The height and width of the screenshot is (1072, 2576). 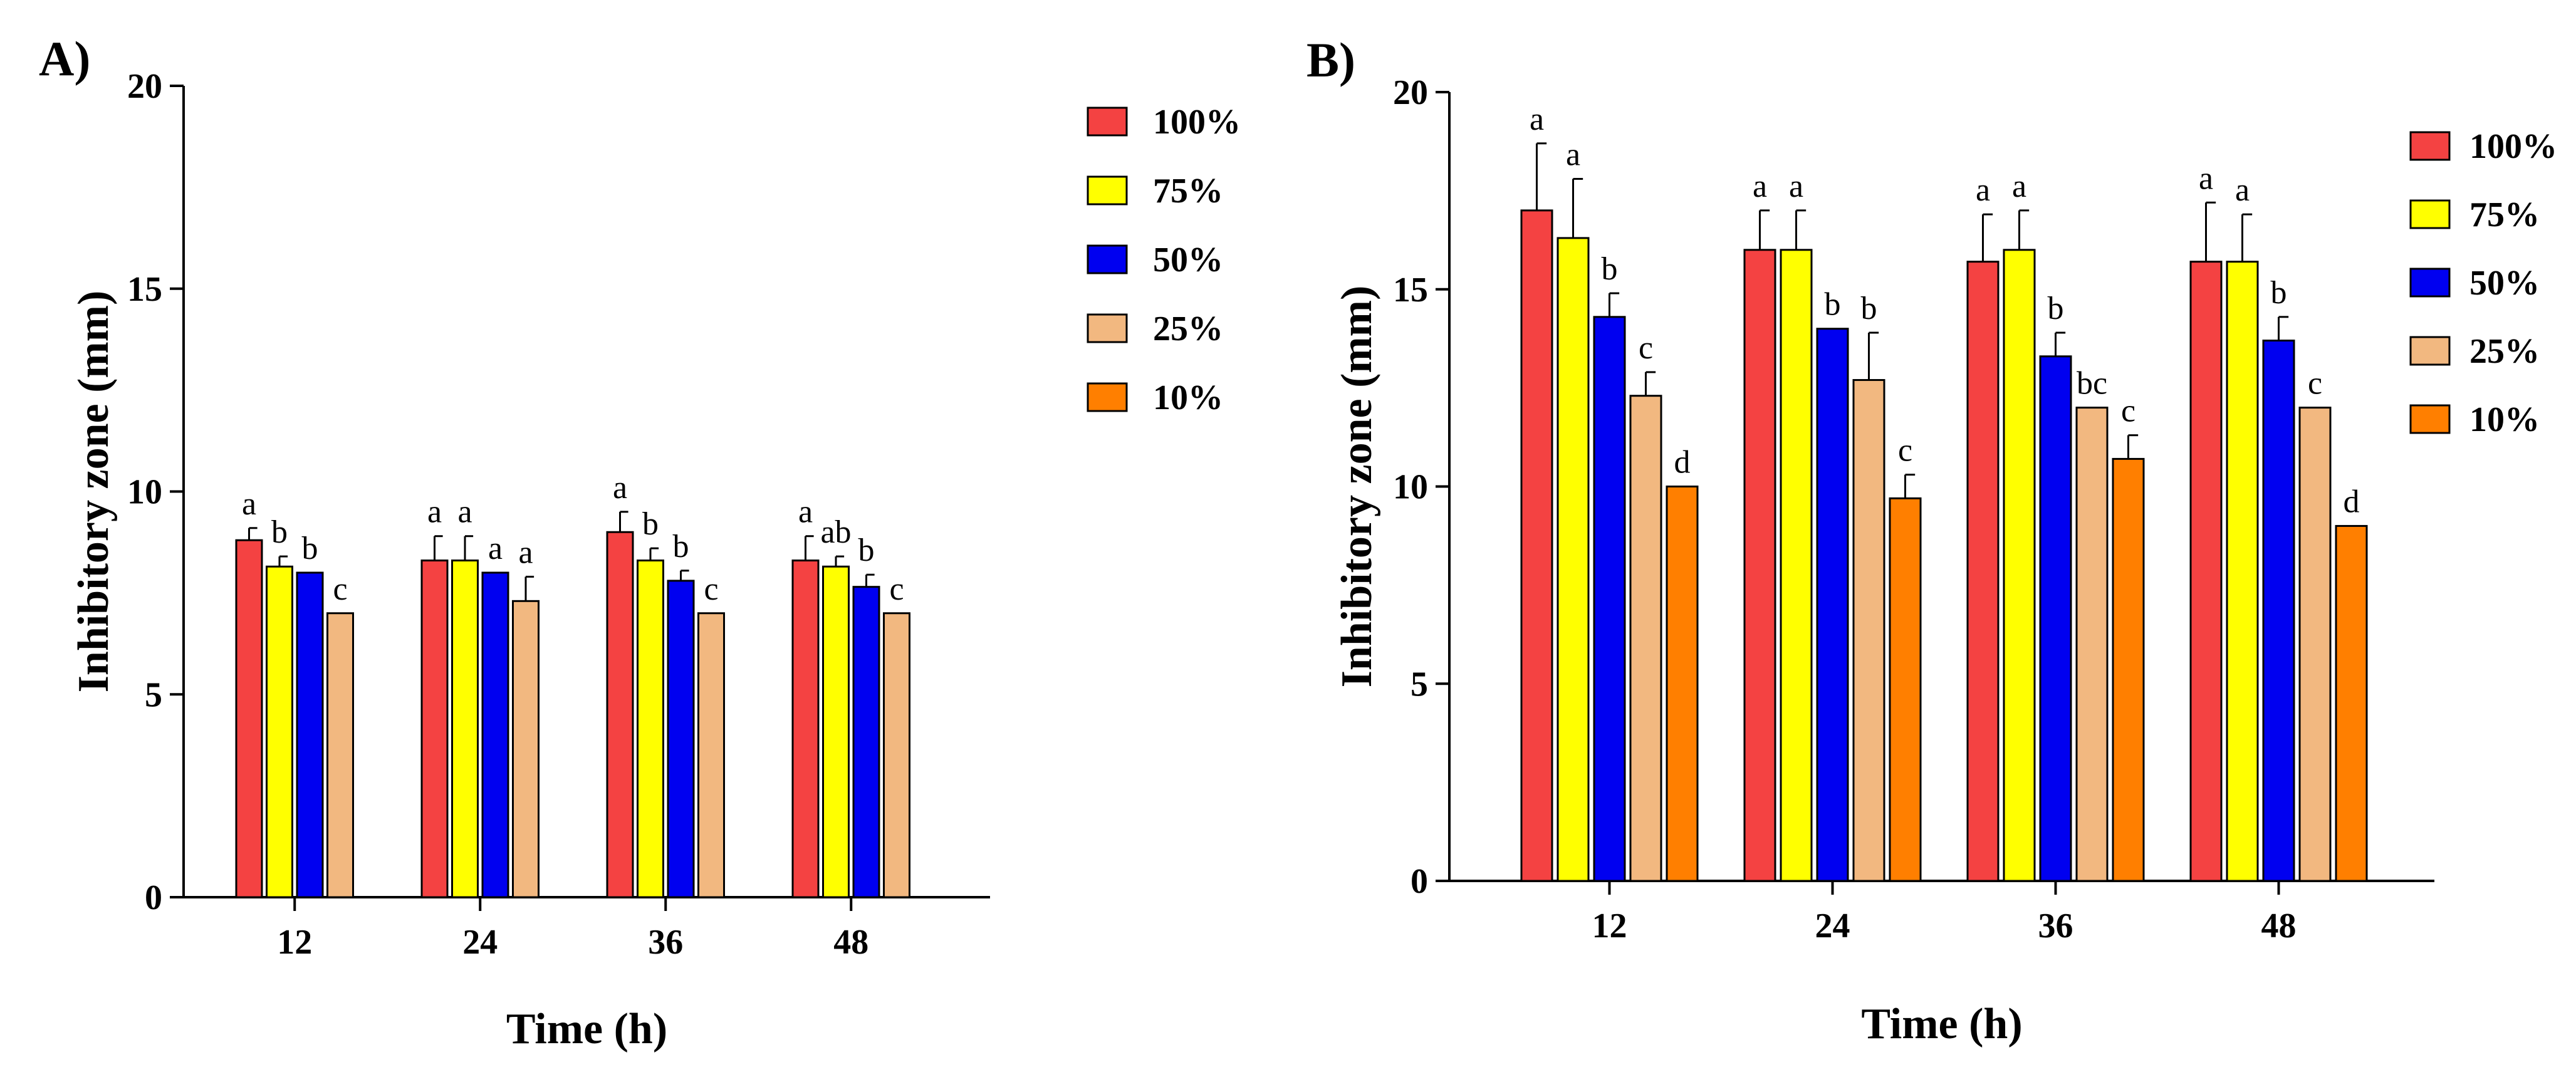 I want to click on panel-label: A), so click(x=64, y=58).